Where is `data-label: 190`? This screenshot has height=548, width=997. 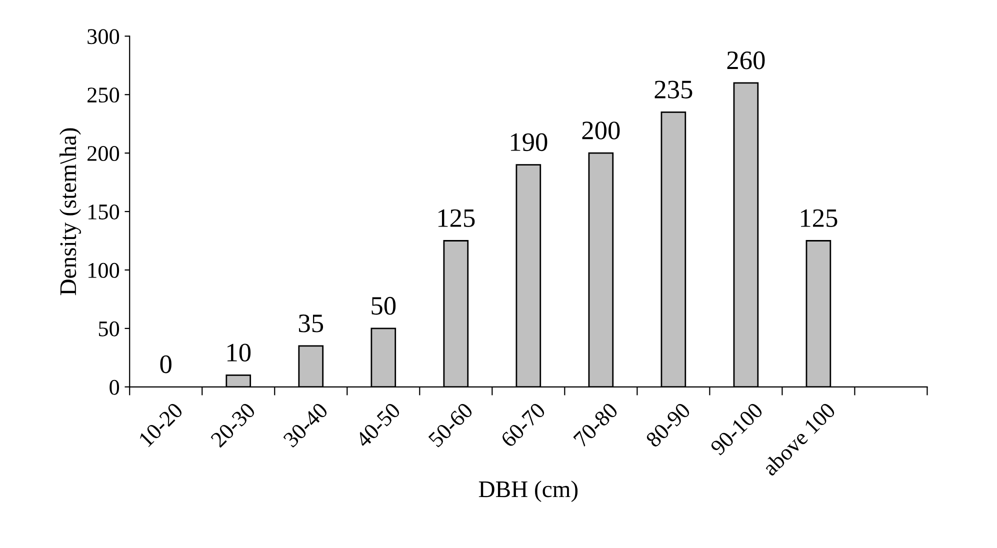
data-label: 190 is located at coordinates (529, 142).